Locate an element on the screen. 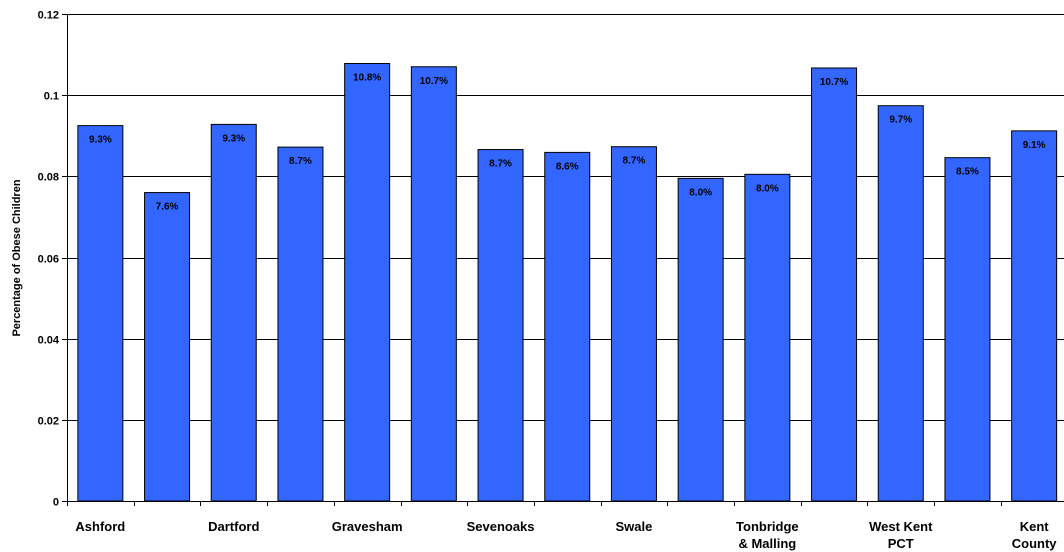 This screenshot has height=552, width=1064. x-category-label: Swale is located at coordinates (634, 526).